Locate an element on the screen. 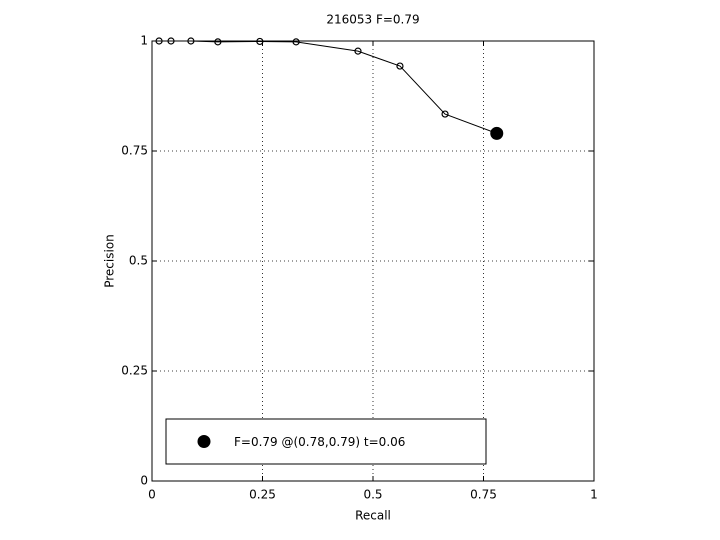 This screenshot has width=720, height=540. y-tick-label: 0.25 is located at coordinates (134, 371).